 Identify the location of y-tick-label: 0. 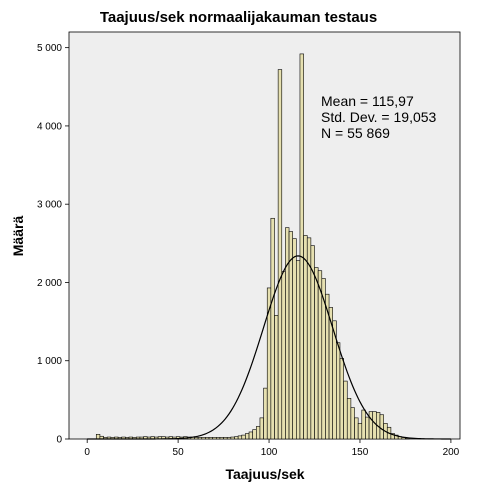
(59, 440).